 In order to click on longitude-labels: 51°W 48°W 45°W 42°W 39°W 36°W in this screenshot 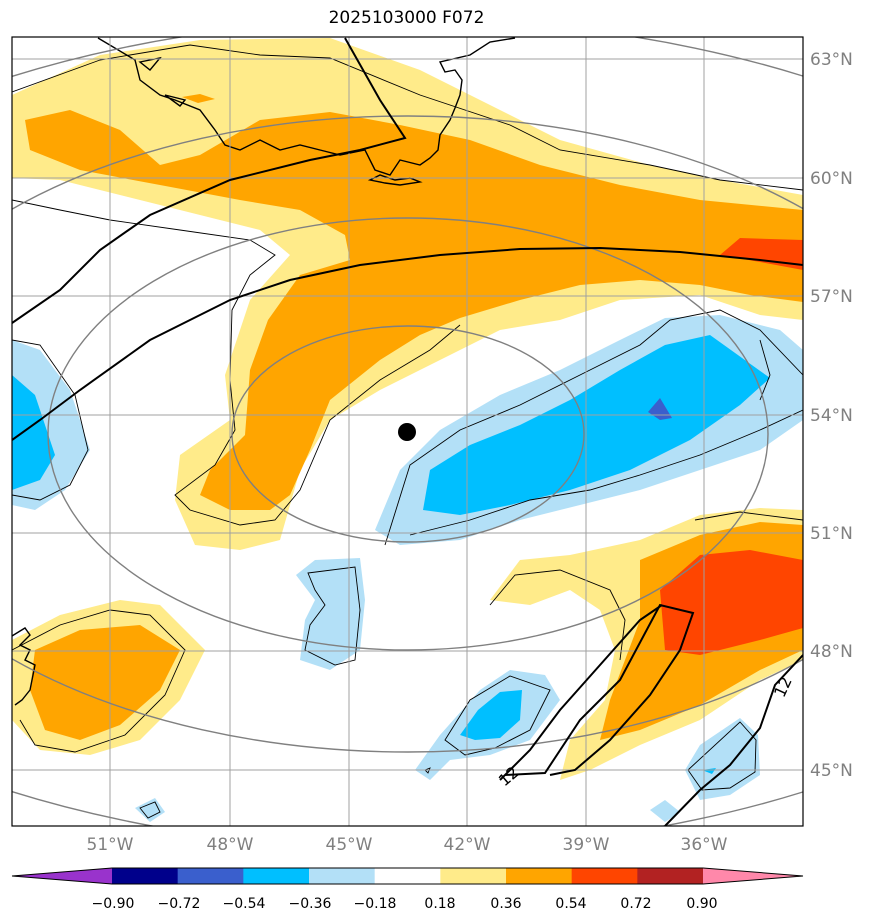, I will do `click(407, 845)`.